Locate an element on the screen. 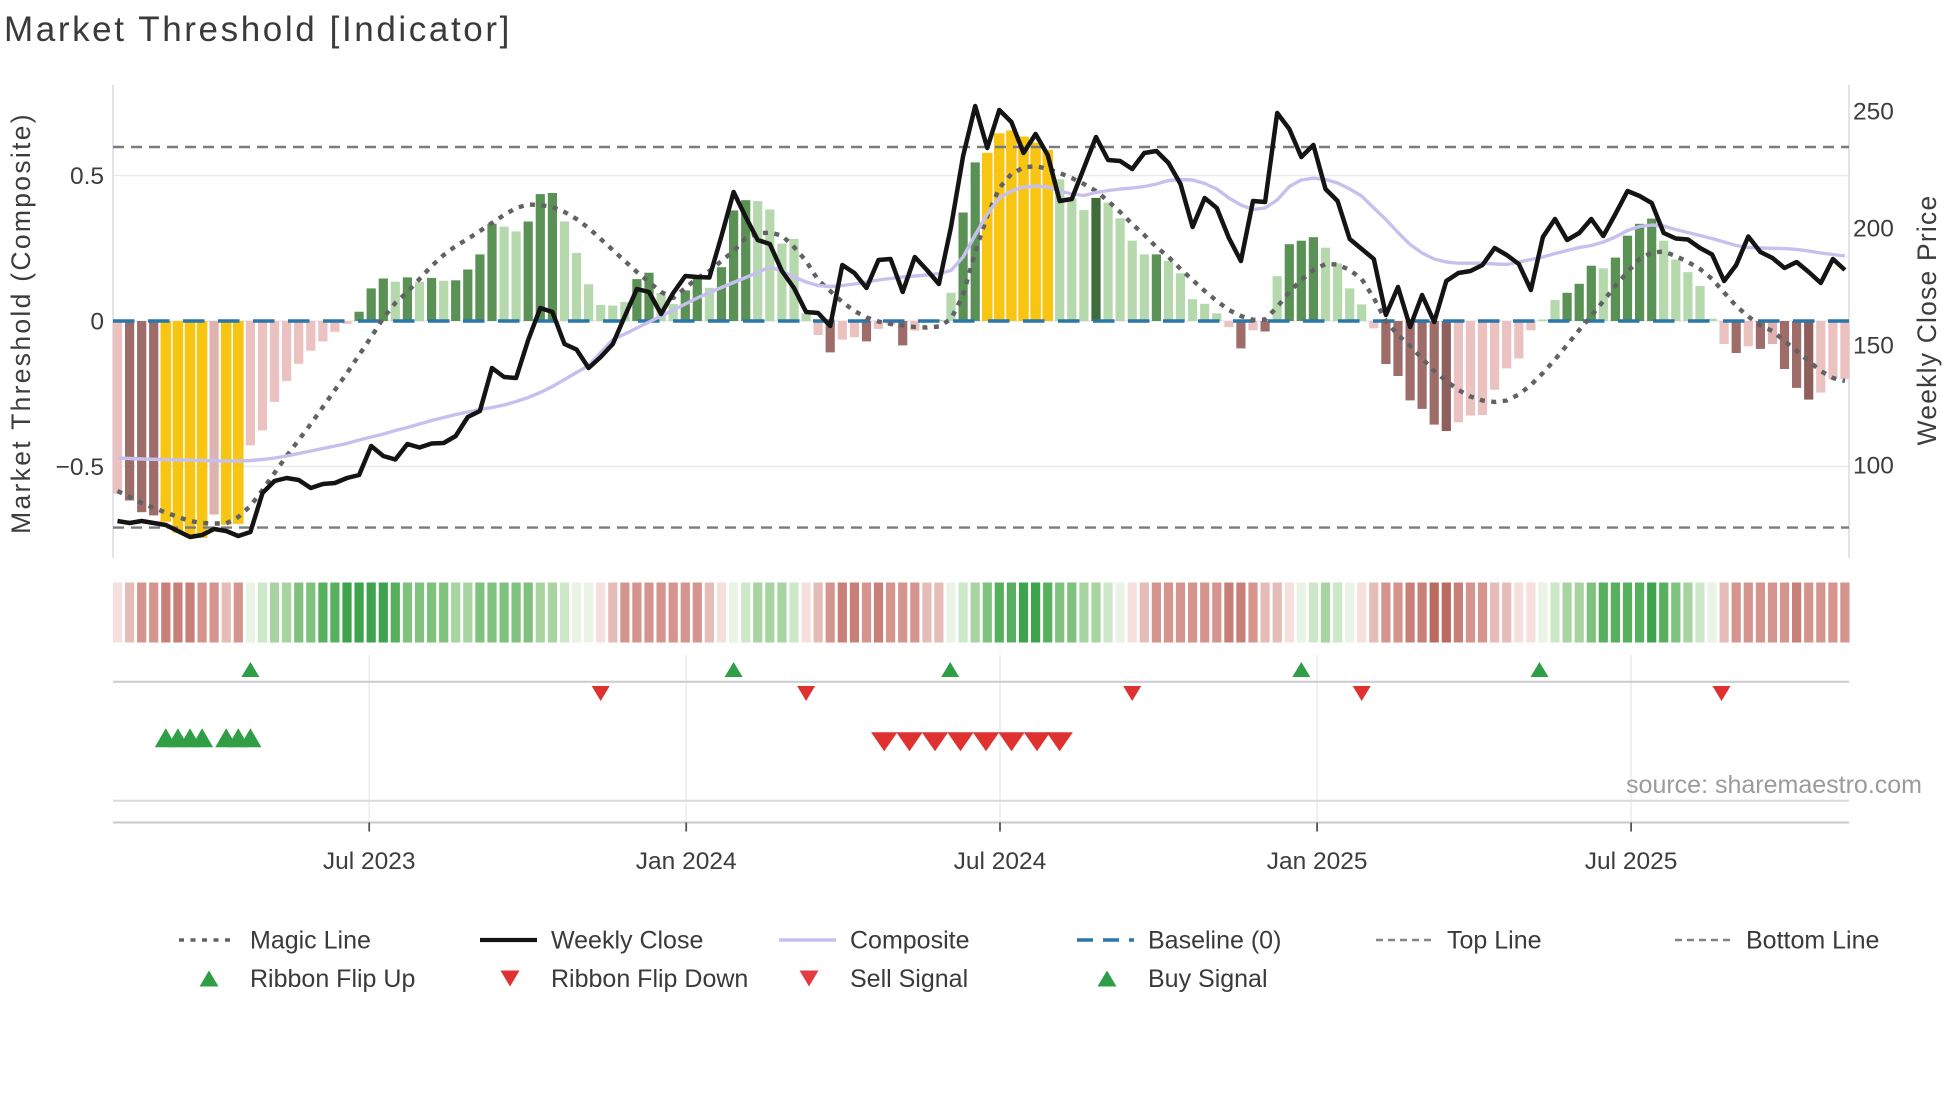 The width and height of the screenshot is (1960, 1102). svg-text: −0.5 is located at coordinates (80, 467).